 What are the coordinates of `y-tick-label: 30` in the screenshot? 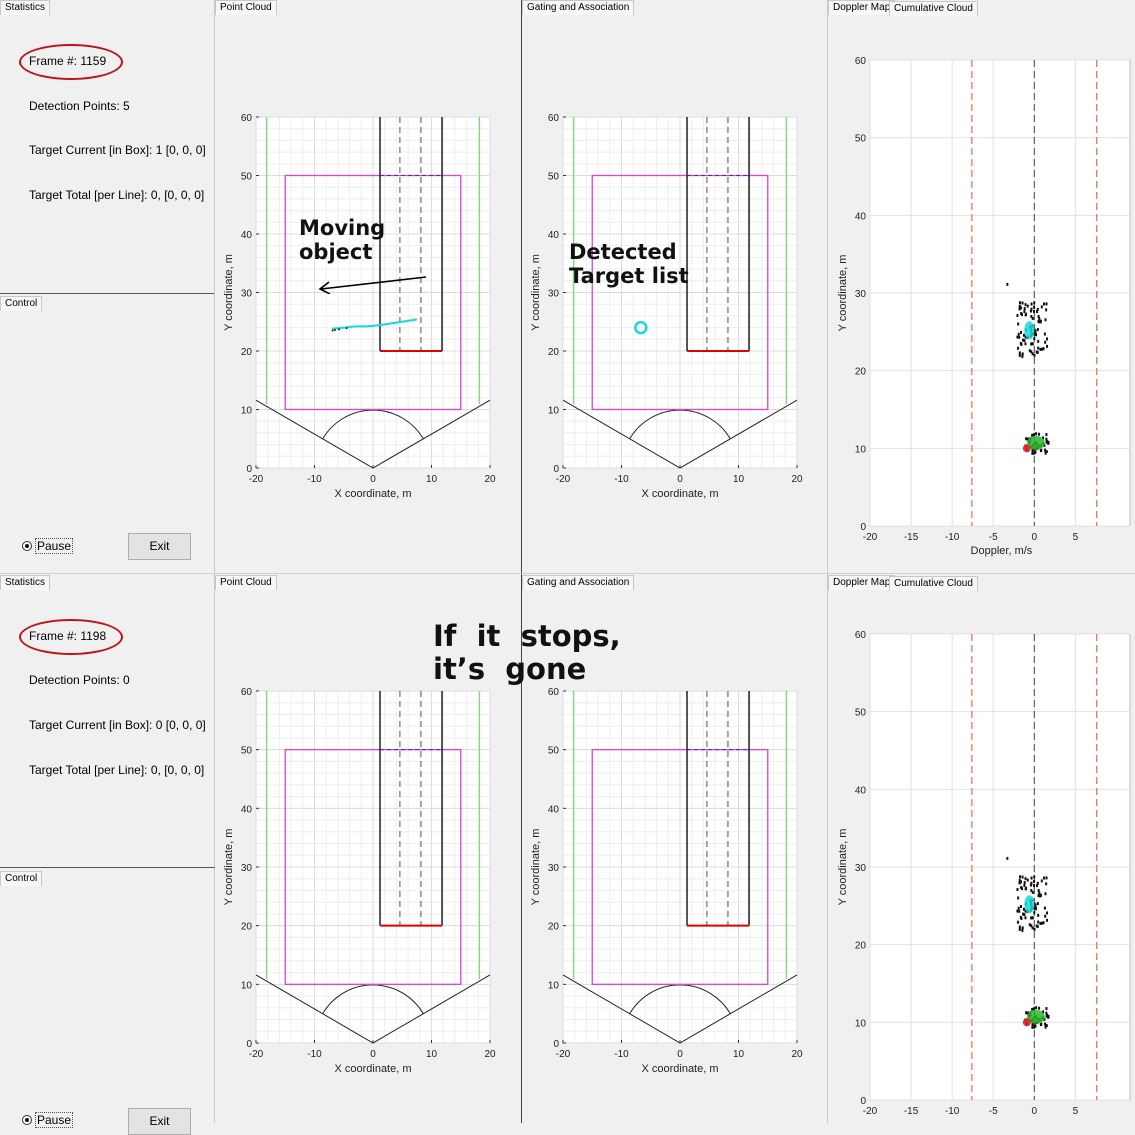 It's located at (554, 294).